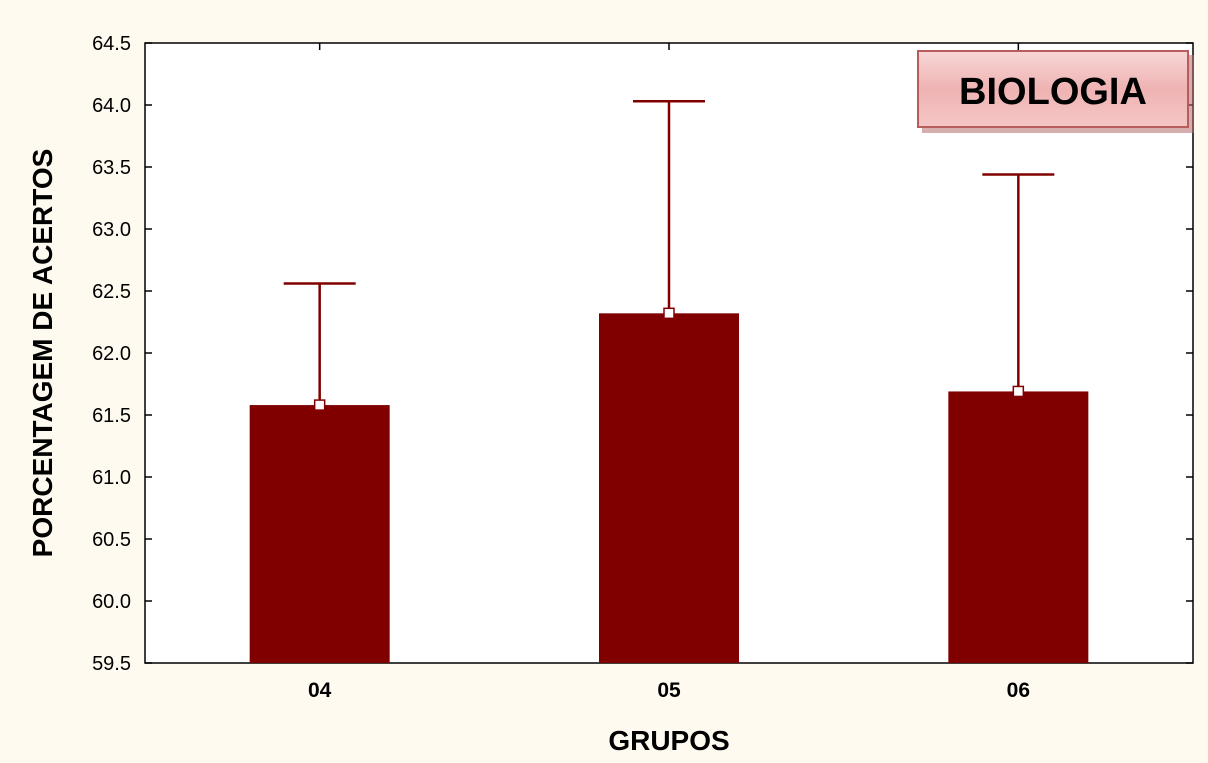 This screenshot has height=763, width=1208. Describe the element at coordinates (1053, 92) in the screenshot. I see `badge-label: BIOLOGIA` at that location.